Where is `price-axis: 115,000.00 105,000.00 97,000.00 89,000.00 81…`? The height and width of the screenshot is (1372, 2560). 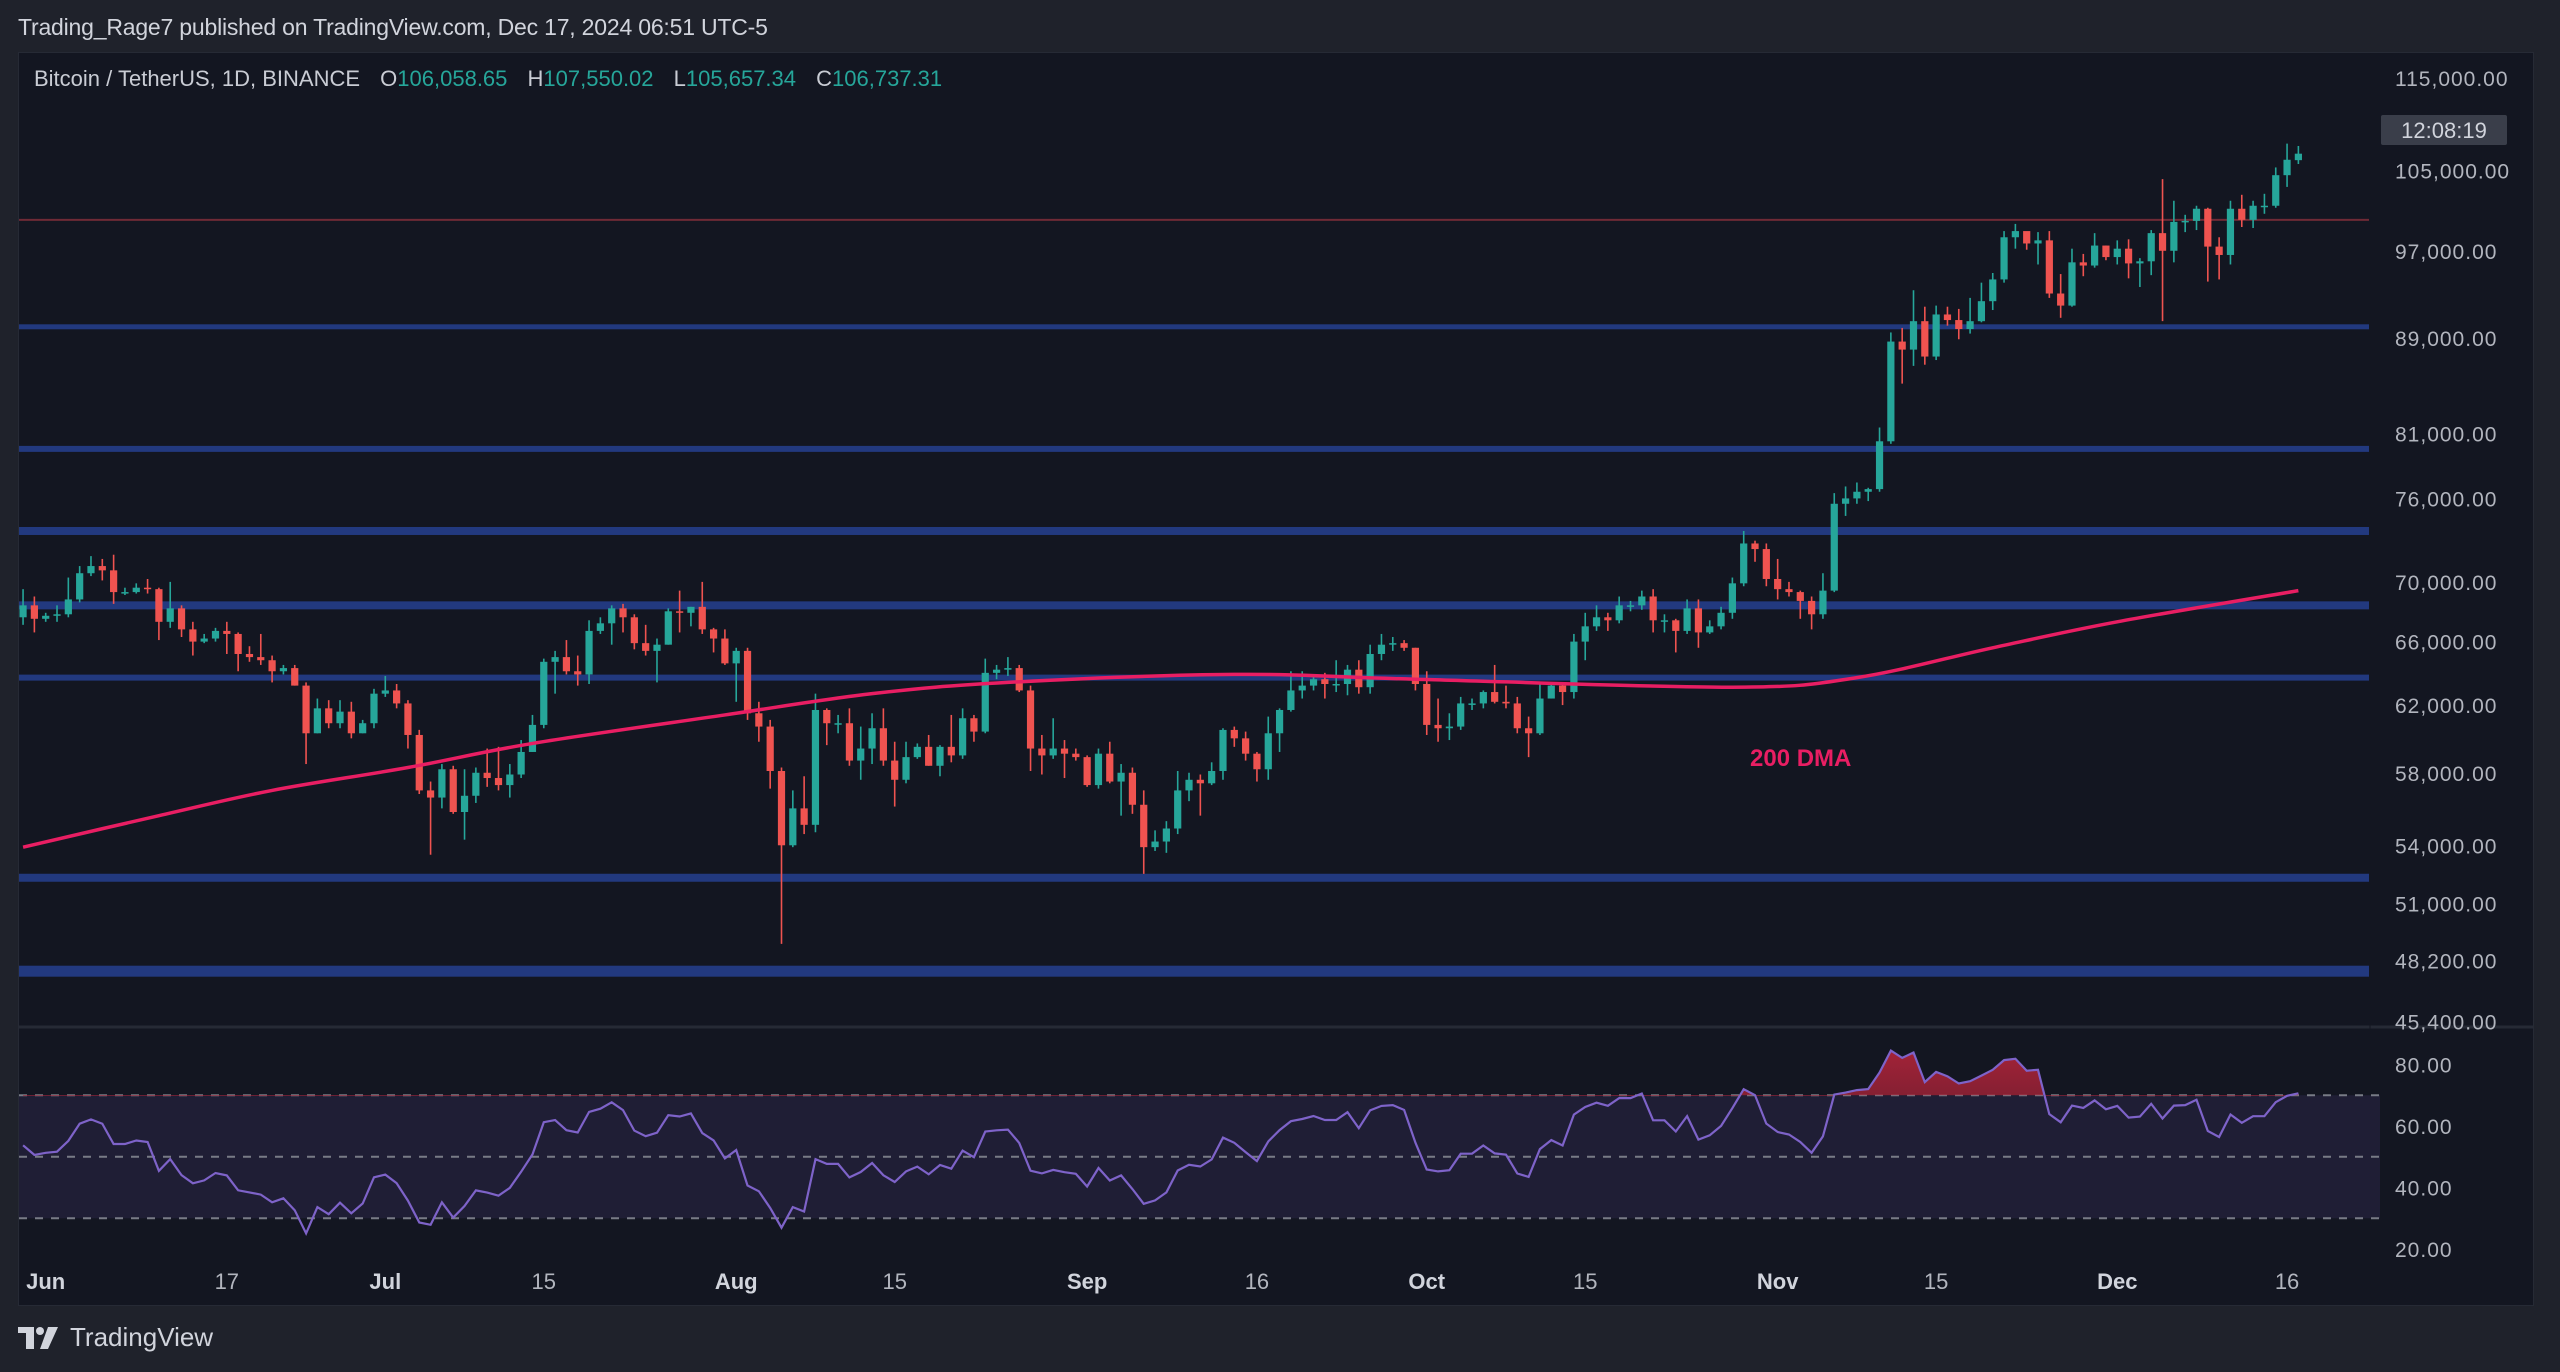
price-axis: 115,000.00 105,000.00 97,000.00 89,000.00 81… is located at coordinates (2452, 551).